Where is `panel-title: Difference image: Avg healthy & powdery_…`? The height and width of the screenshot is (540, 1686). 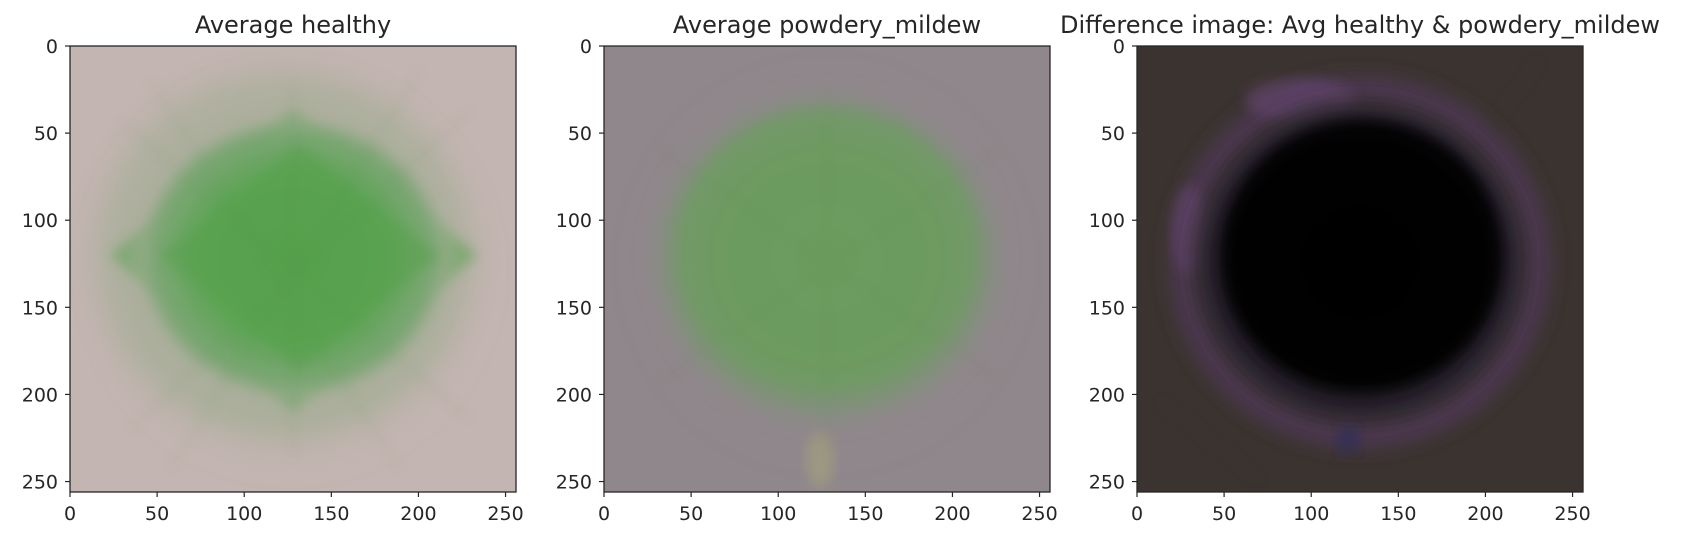 panel-title: Difference image: Avg healthy & powdery_… is located at coordinates (1360, 25).